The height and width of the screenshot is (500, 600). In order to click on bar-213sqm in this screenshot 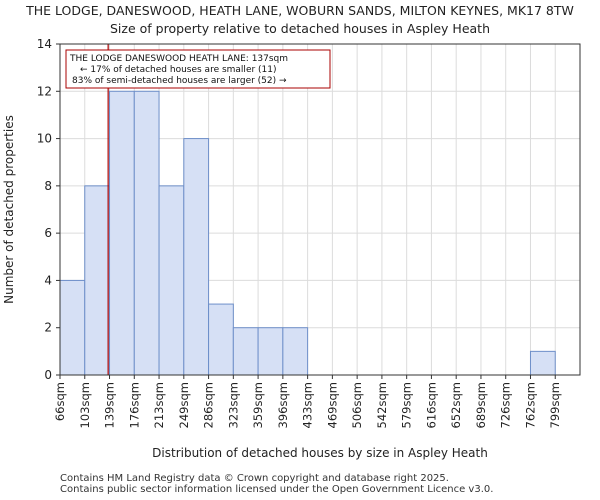, I will do `click(171, 280)`.